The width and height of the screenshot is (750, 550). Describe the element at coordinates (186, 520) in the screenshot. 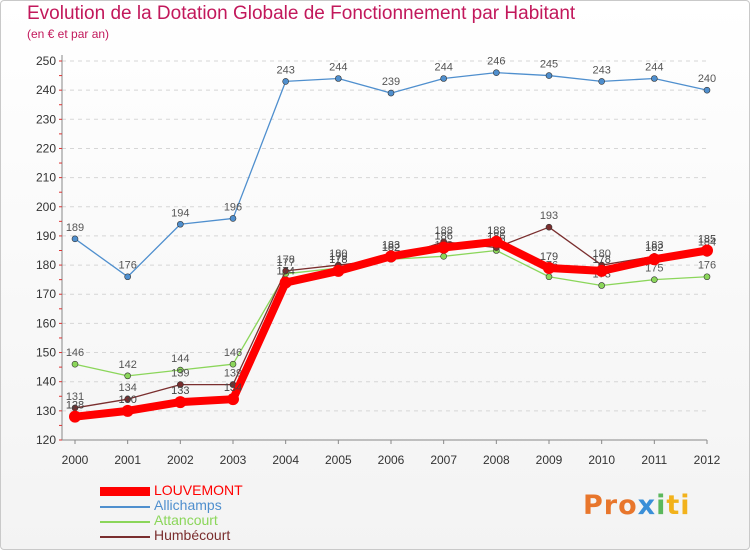

I see `legend-label: Attancourt` at that location.